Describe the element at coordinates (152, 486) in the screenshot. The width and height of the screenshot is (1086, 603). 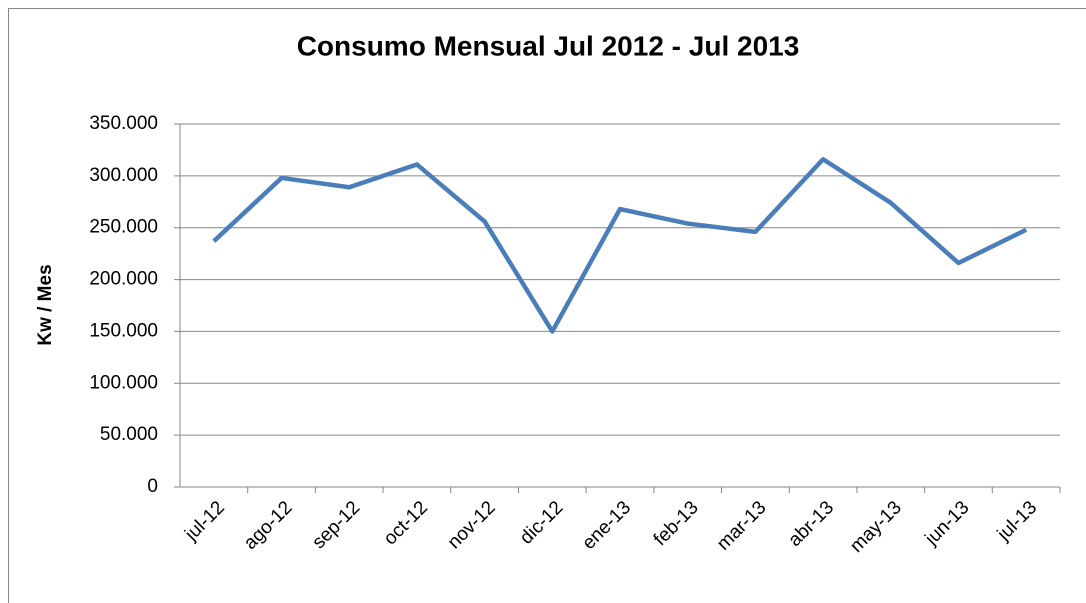
I see `y-tick-label: 0` at that location.